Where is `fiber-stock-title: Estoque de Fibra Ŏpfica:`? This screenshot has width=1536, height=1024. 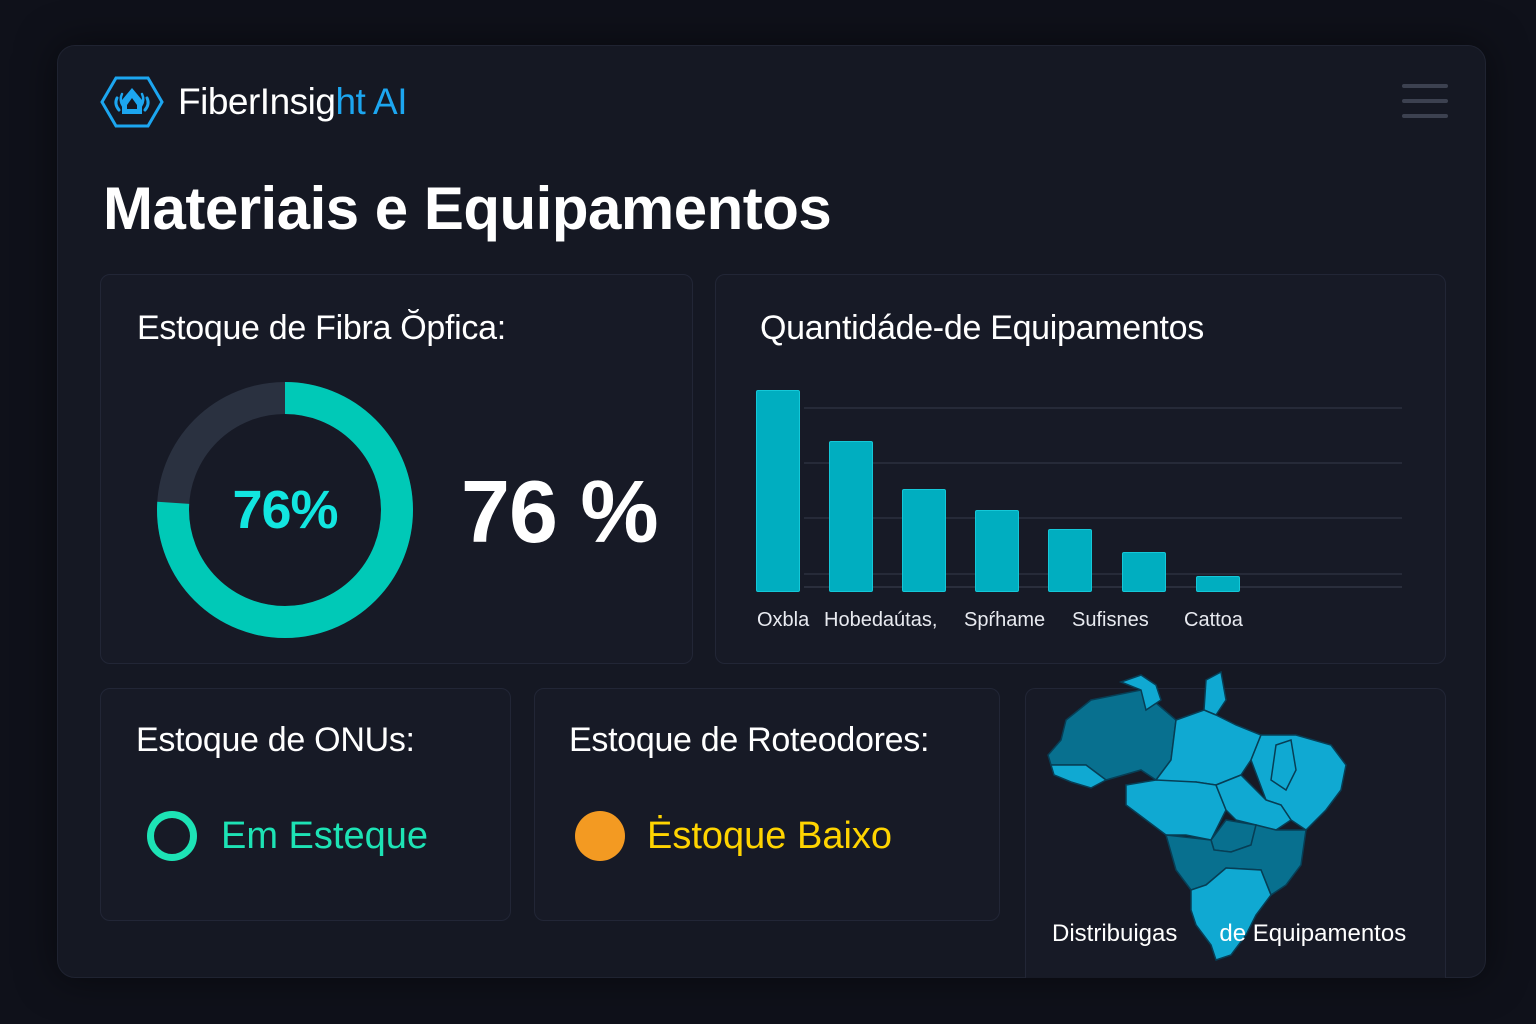
fiber-stock-title: Estoque de Fibra Ŏpfica: is located at coordinates (321, 328).